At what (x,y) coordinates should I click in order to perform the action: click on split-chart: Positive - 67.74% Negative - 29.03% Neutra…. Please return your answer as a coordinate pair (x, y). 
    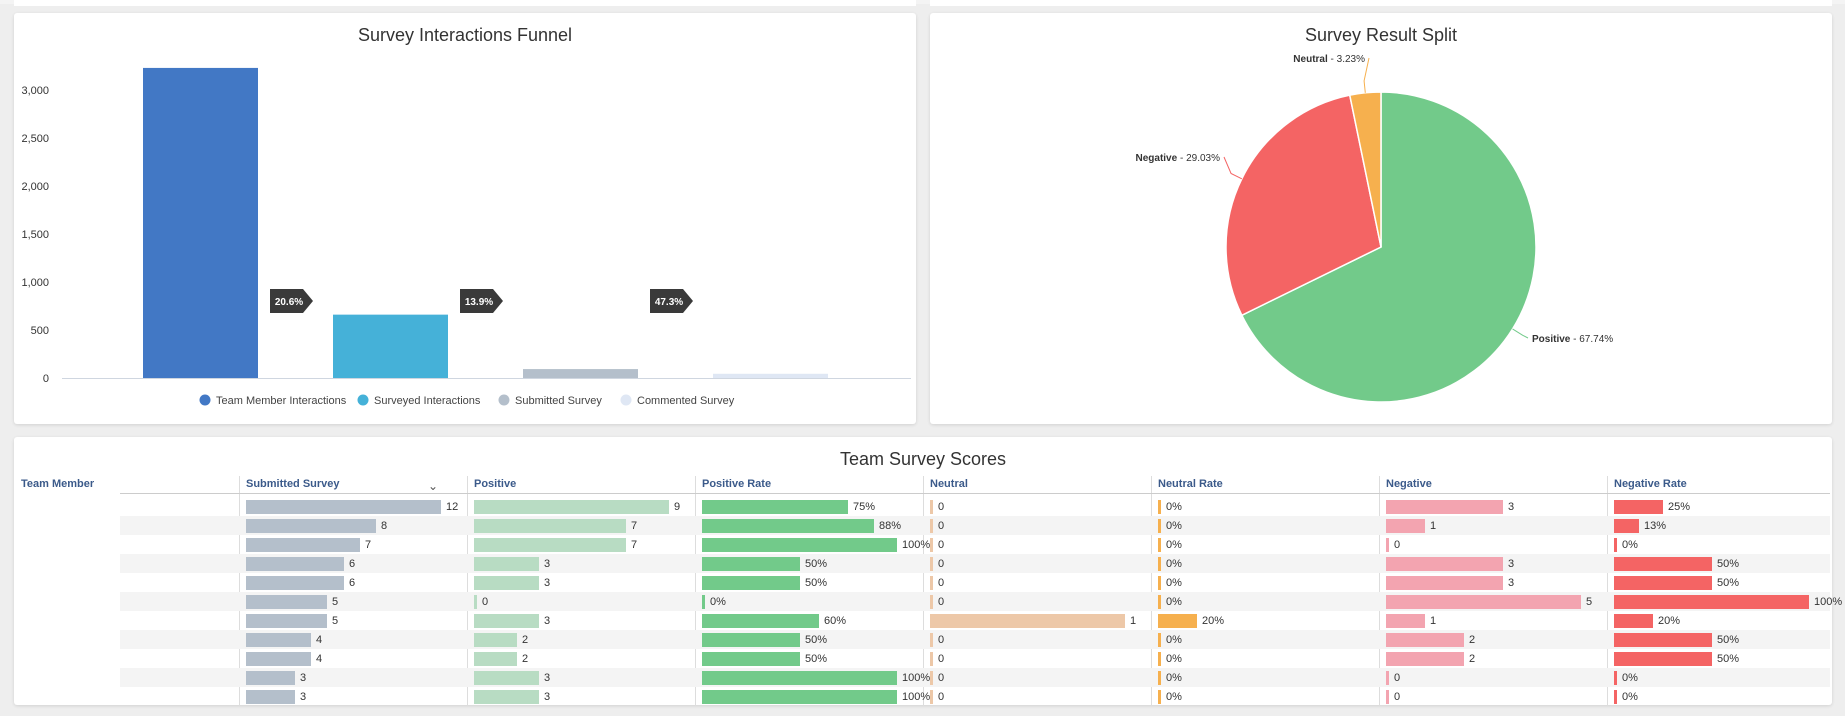
    Looking at the image, I should click on (1374, 228).